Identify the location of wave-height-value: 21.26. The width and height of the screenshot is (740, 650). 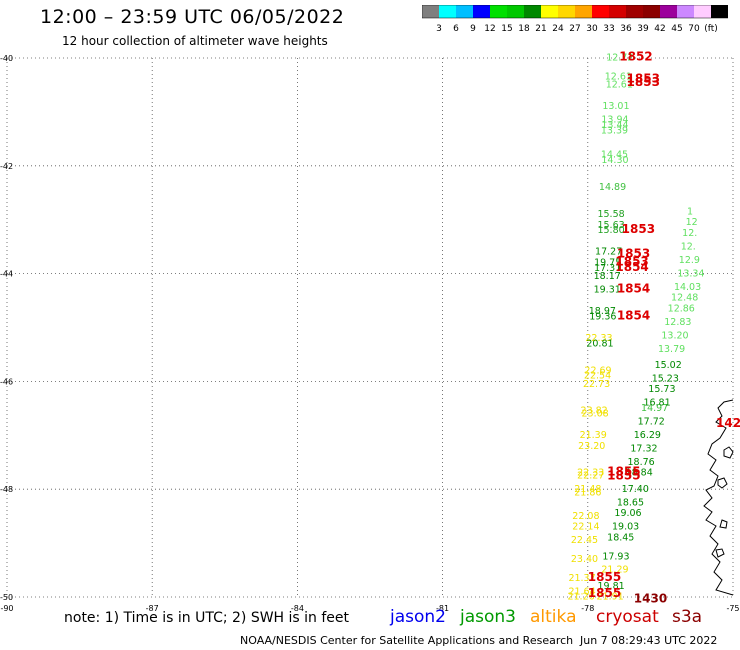
(580, 597).